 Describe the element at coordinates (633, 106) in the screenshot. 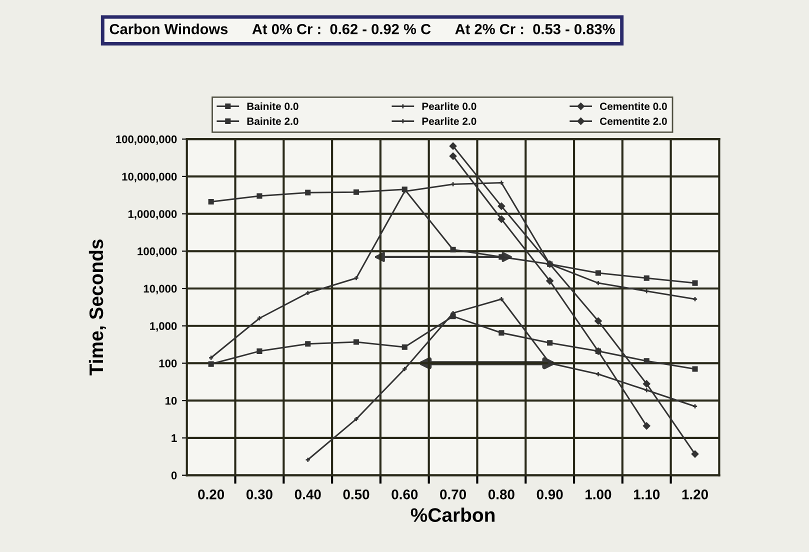

I see `legend-label: Cementite 0.0` at that location.